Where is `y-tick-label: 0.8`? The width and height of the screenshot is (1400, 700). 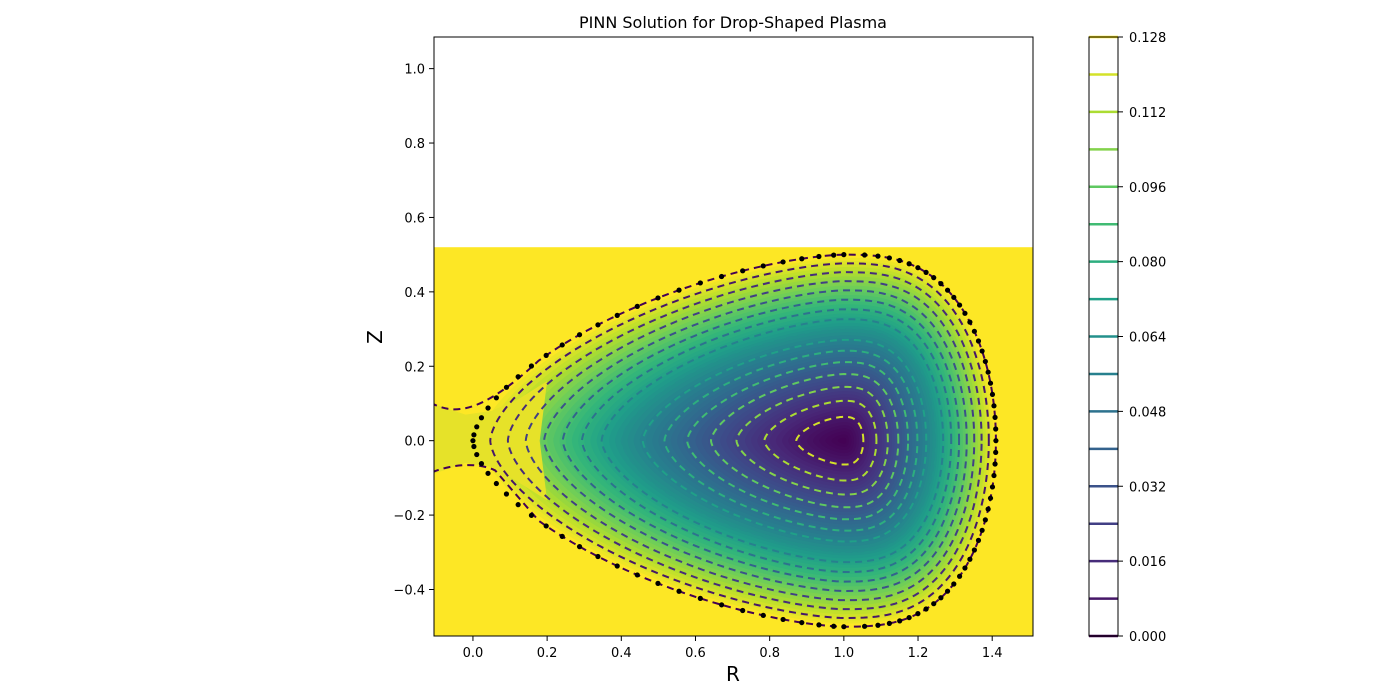
y-tick-label: 0.8 is located at coordinates (414, 144).